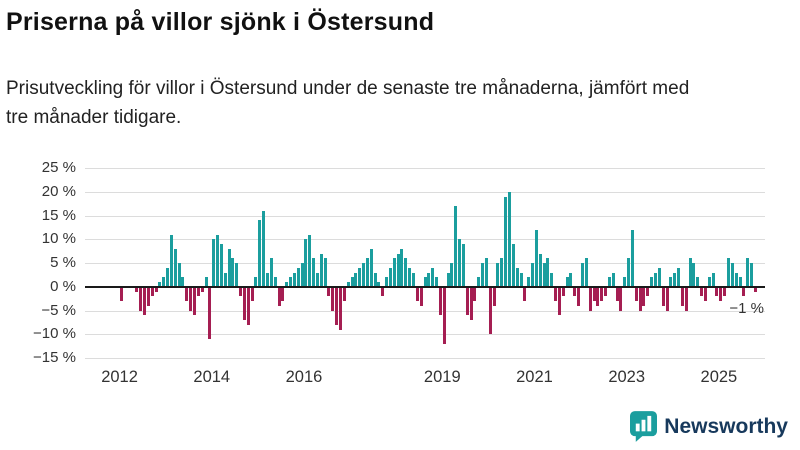  I want to click on y-axis-label: 0 %, so click(63, 286).